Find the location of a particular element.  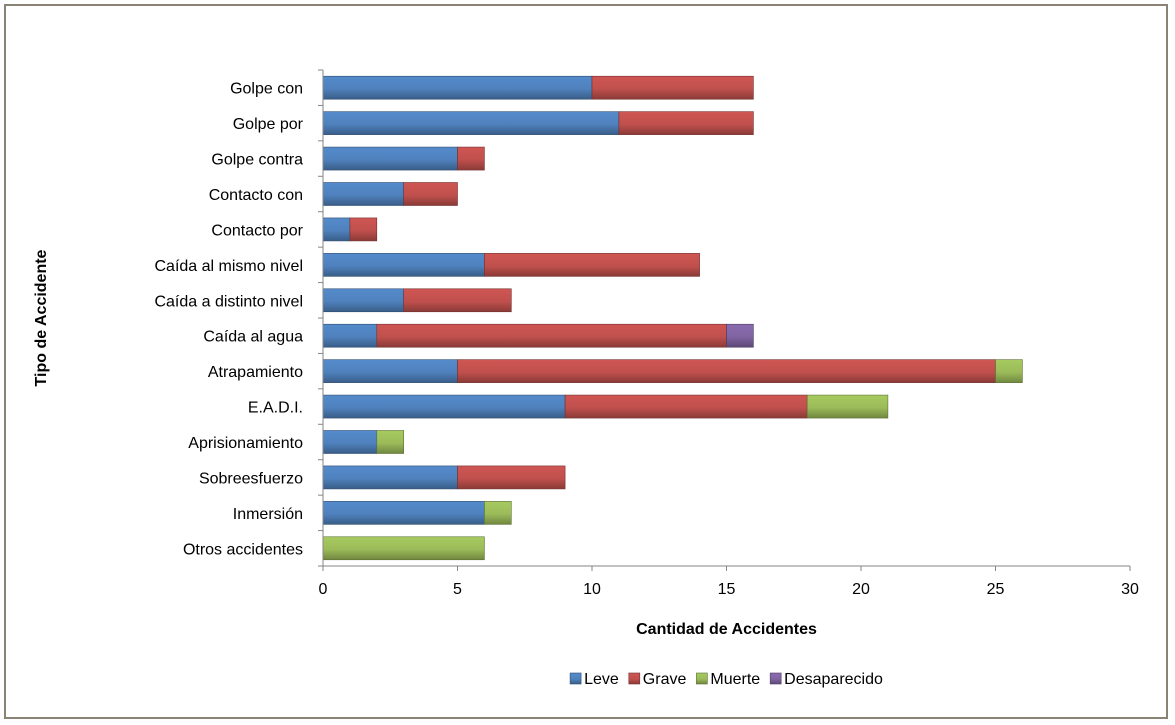

category-label: Inmersión is located at coordinates (268, 514).